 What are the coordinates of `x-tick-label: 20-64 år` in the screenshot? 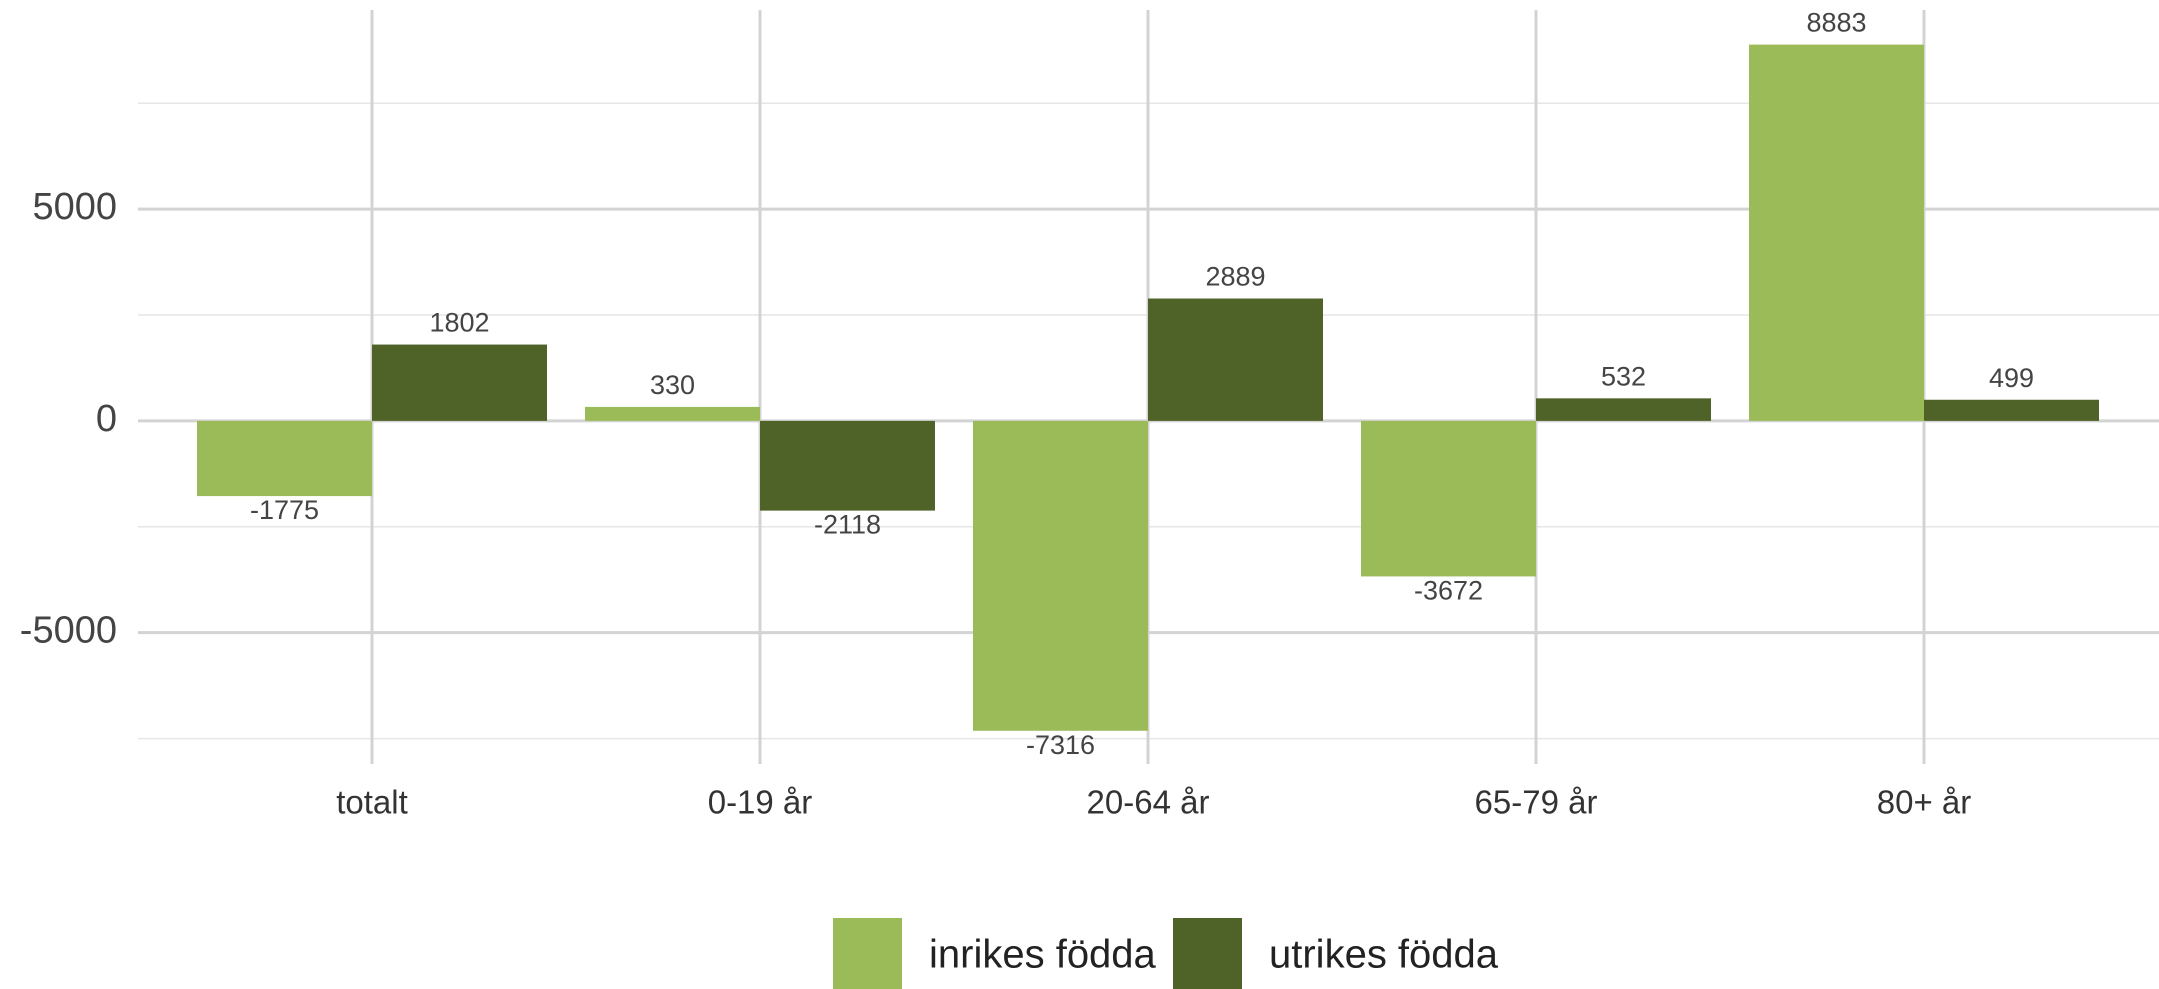 It's located at (1148, 802).